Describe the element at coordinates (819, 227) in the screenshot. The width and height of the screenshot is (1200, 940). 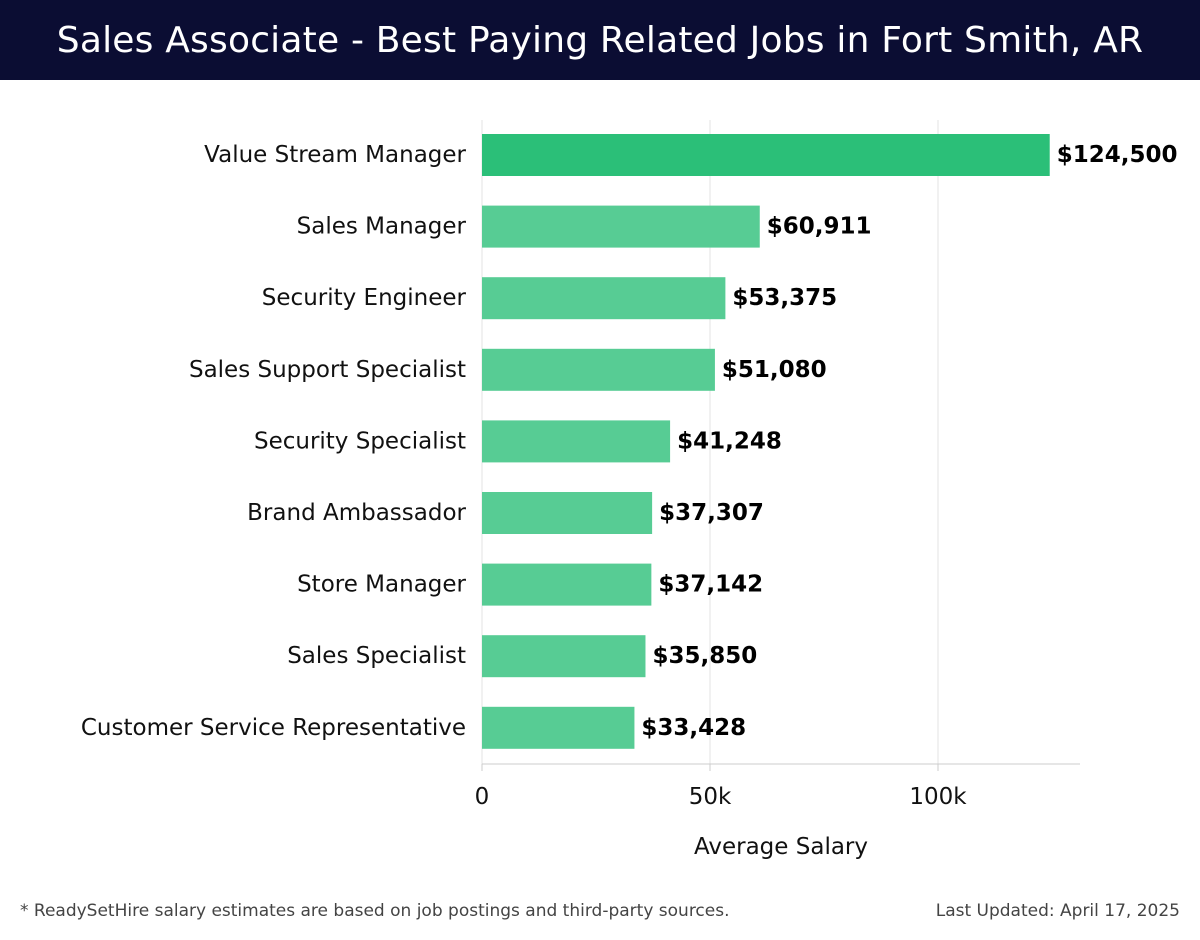
I see `value-label-1: $60,911` at that location.